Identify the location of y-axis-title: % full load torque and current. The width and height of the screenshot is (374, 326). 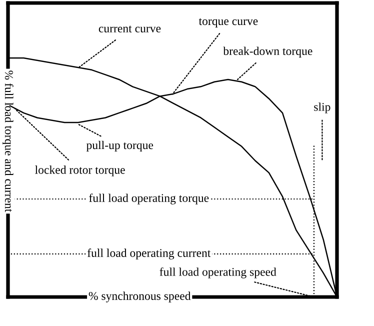
(8, 141).